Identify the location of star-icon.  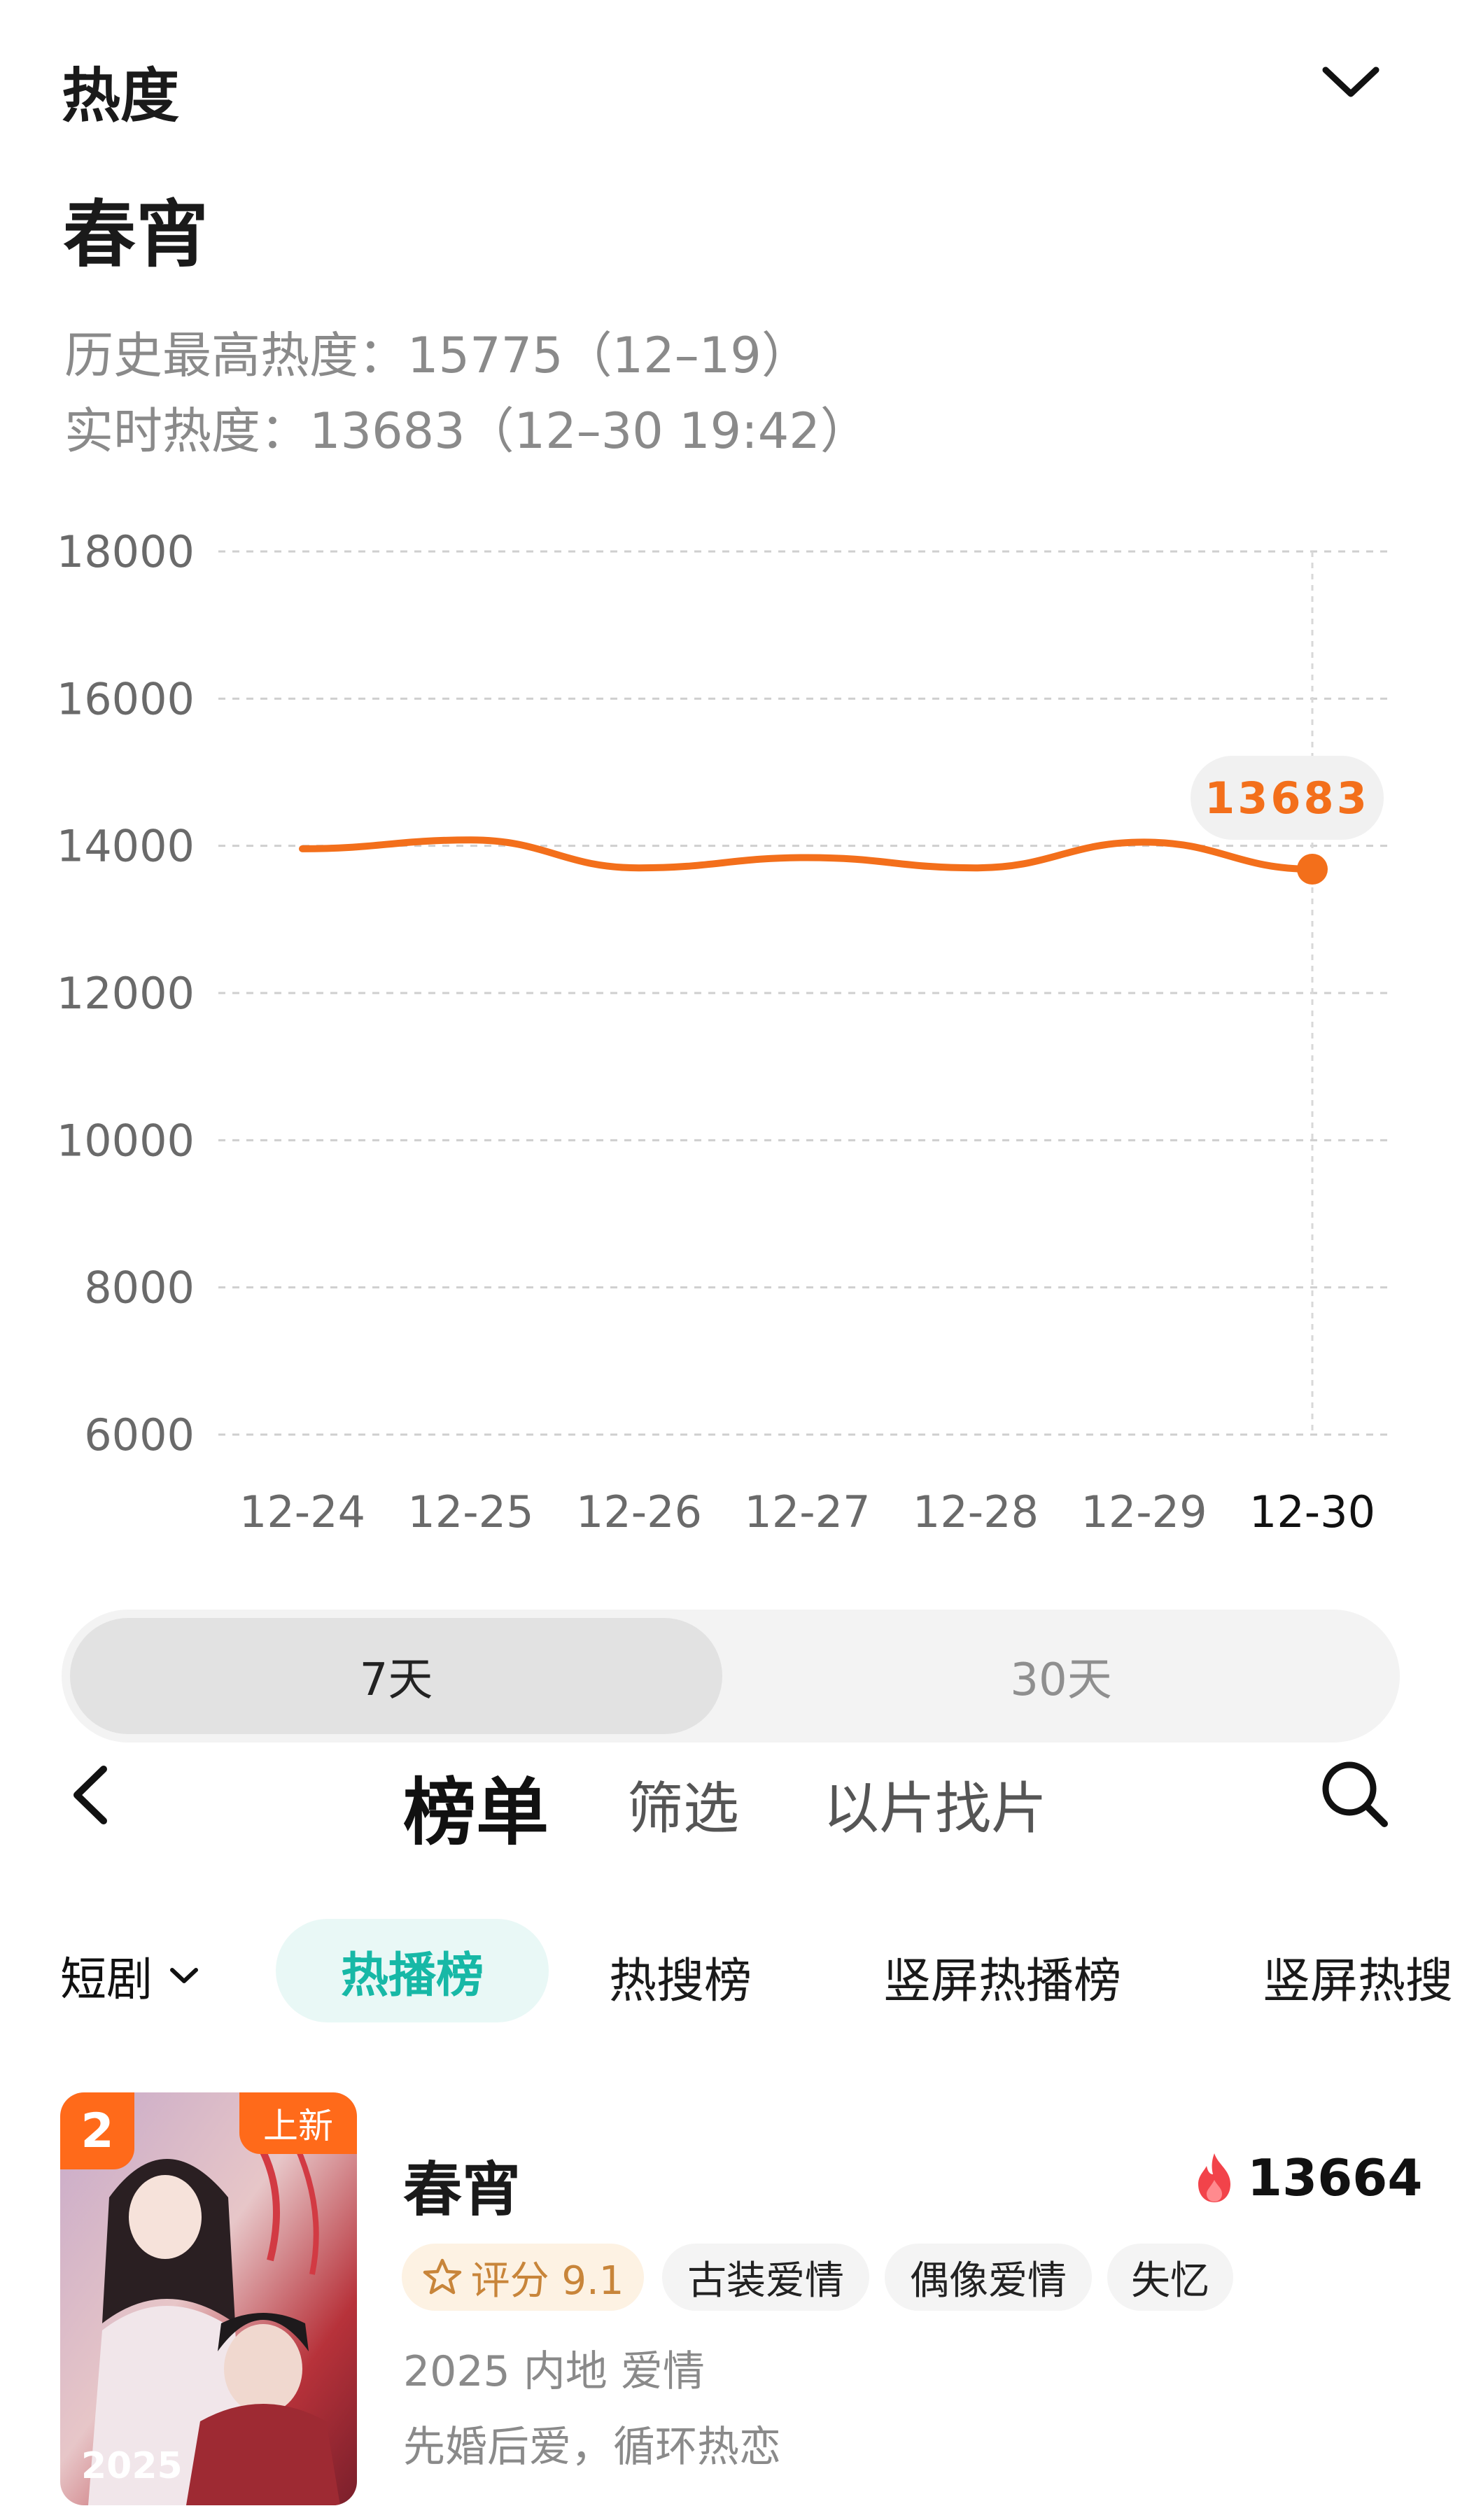
(442, 2276).